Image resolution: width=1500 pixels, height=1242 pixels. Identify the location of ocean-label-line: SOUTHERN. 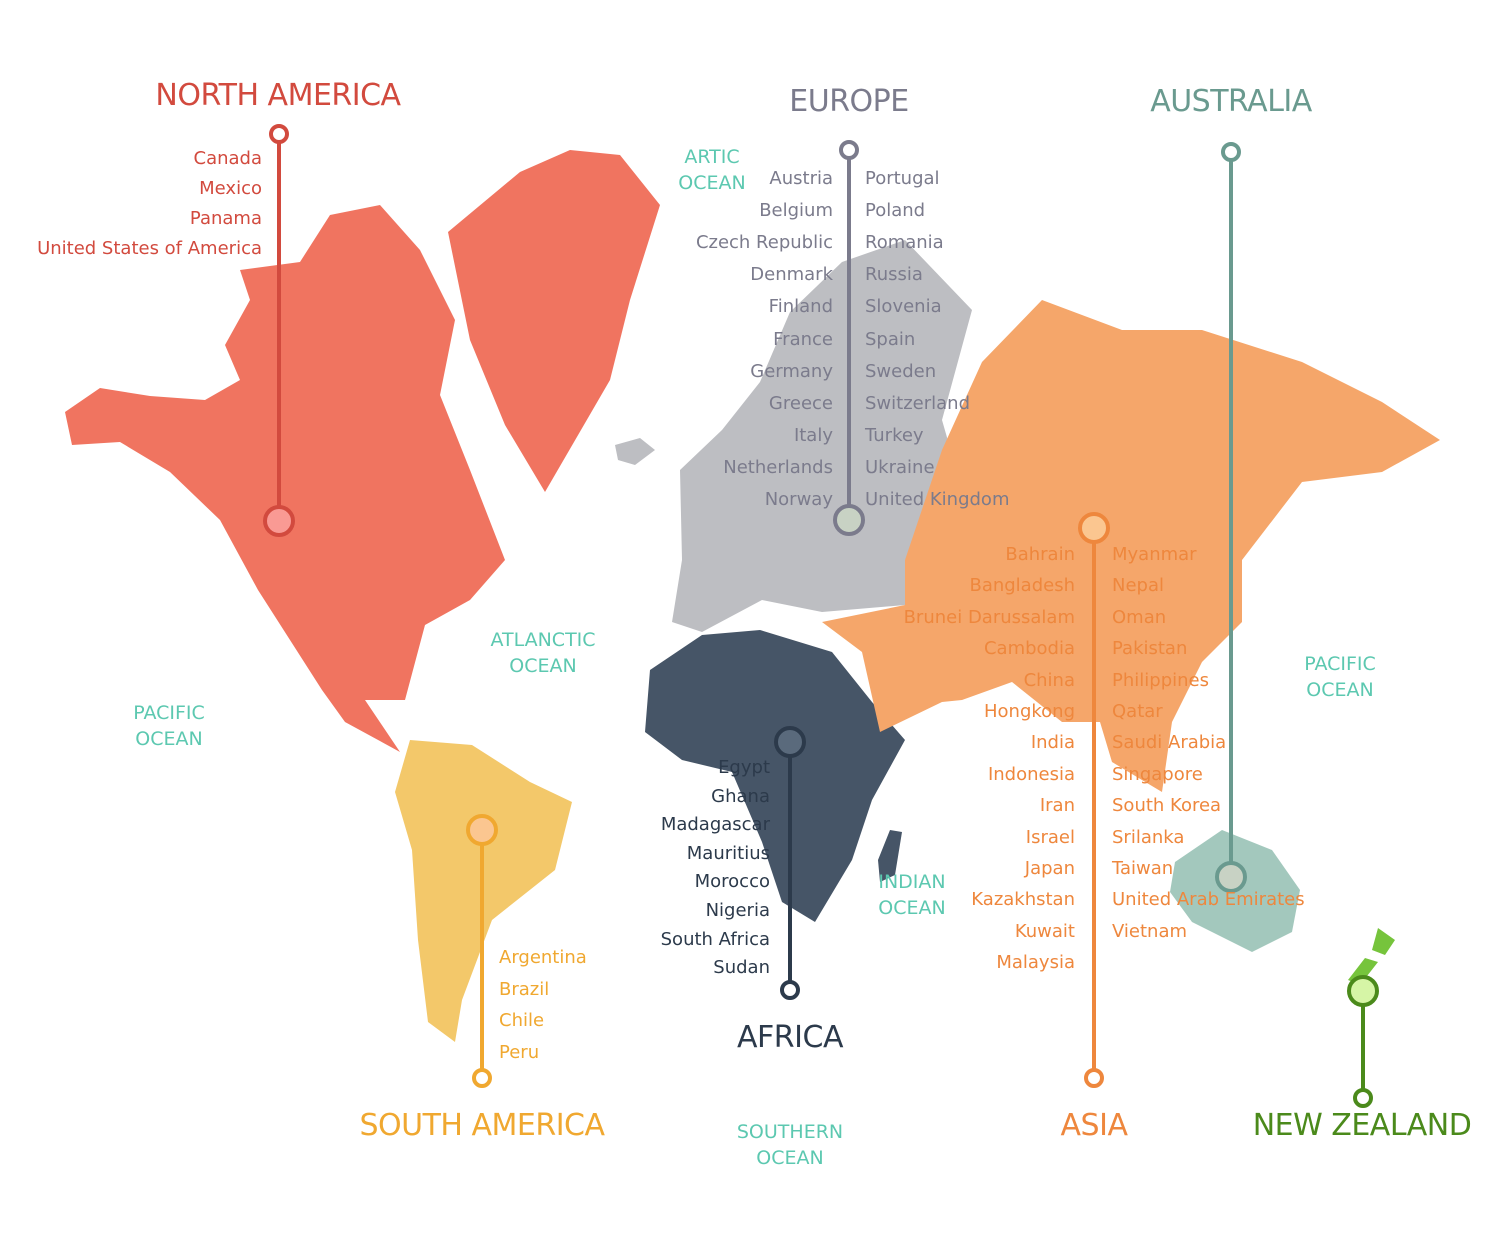
(790, 1132).